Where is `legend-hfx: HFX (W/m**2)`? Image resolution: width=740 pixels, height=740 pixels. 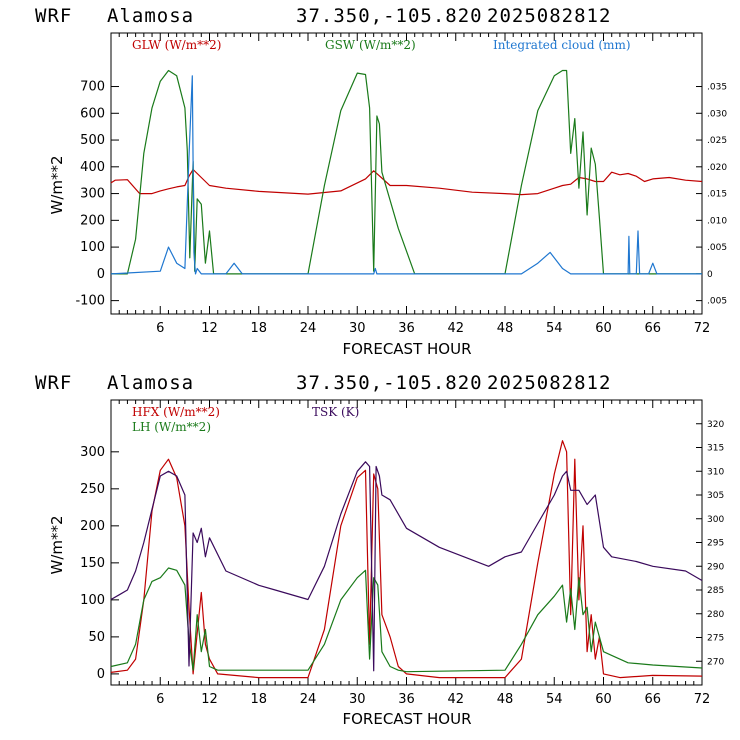
legend-hfx: HFX (W/m**2) is located at coordinates (176, 412).